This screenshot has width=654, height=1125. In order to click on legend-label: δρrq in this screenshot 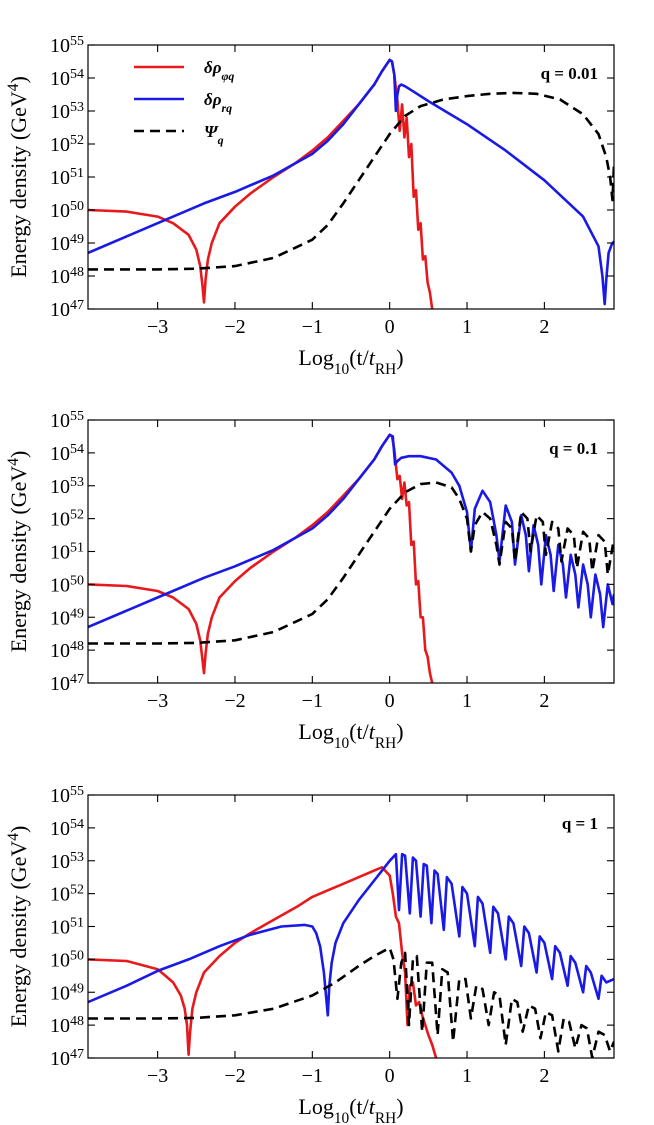, I will do `click(218, 102)`.